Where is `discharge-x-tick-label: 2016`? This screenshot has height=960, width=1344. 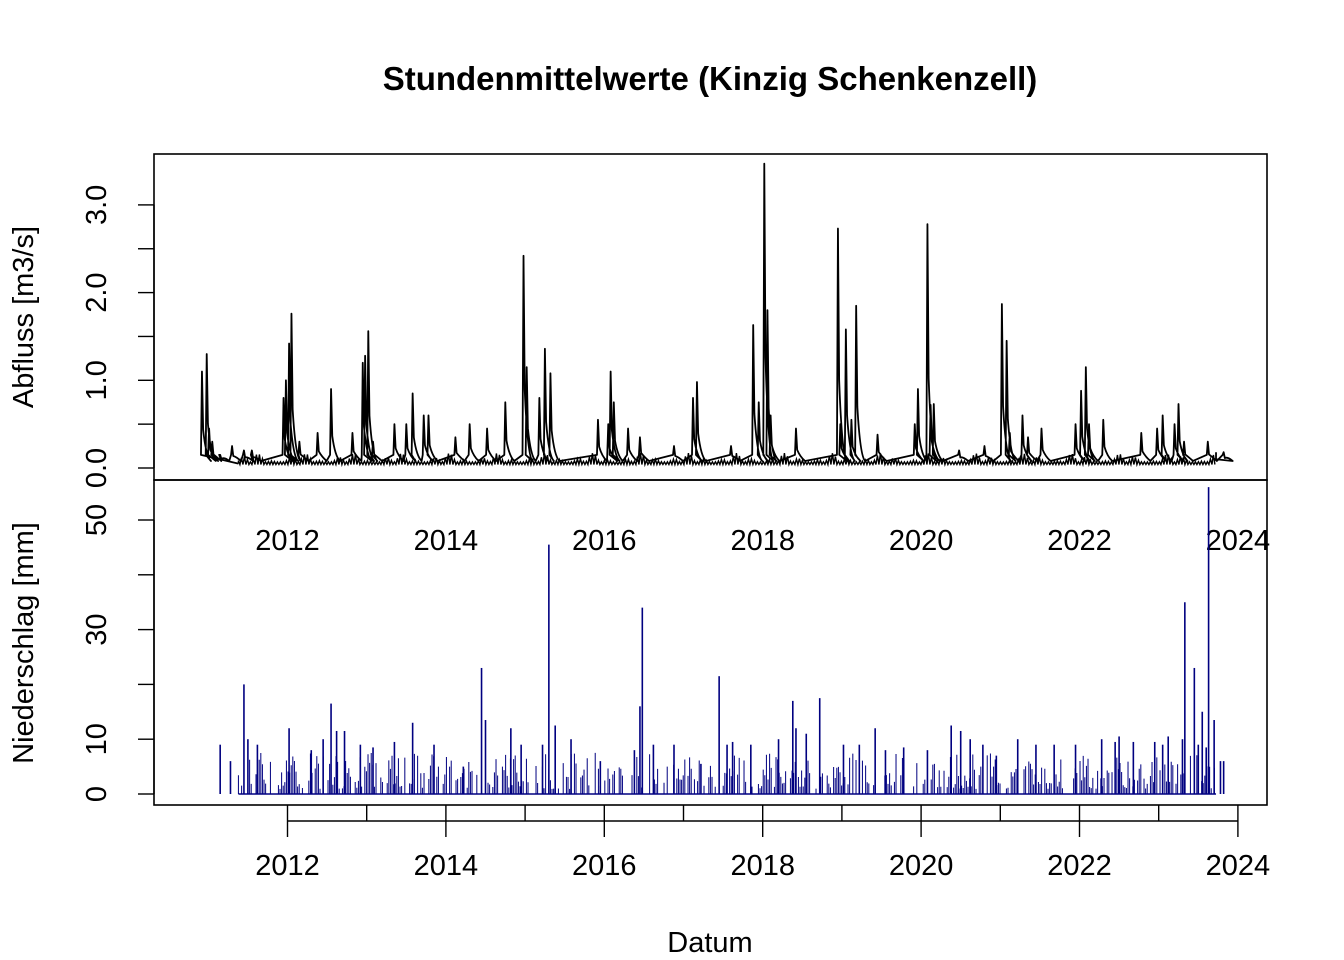 discharge-x-tick-label: 2016 is located at coordinates (604, 541).